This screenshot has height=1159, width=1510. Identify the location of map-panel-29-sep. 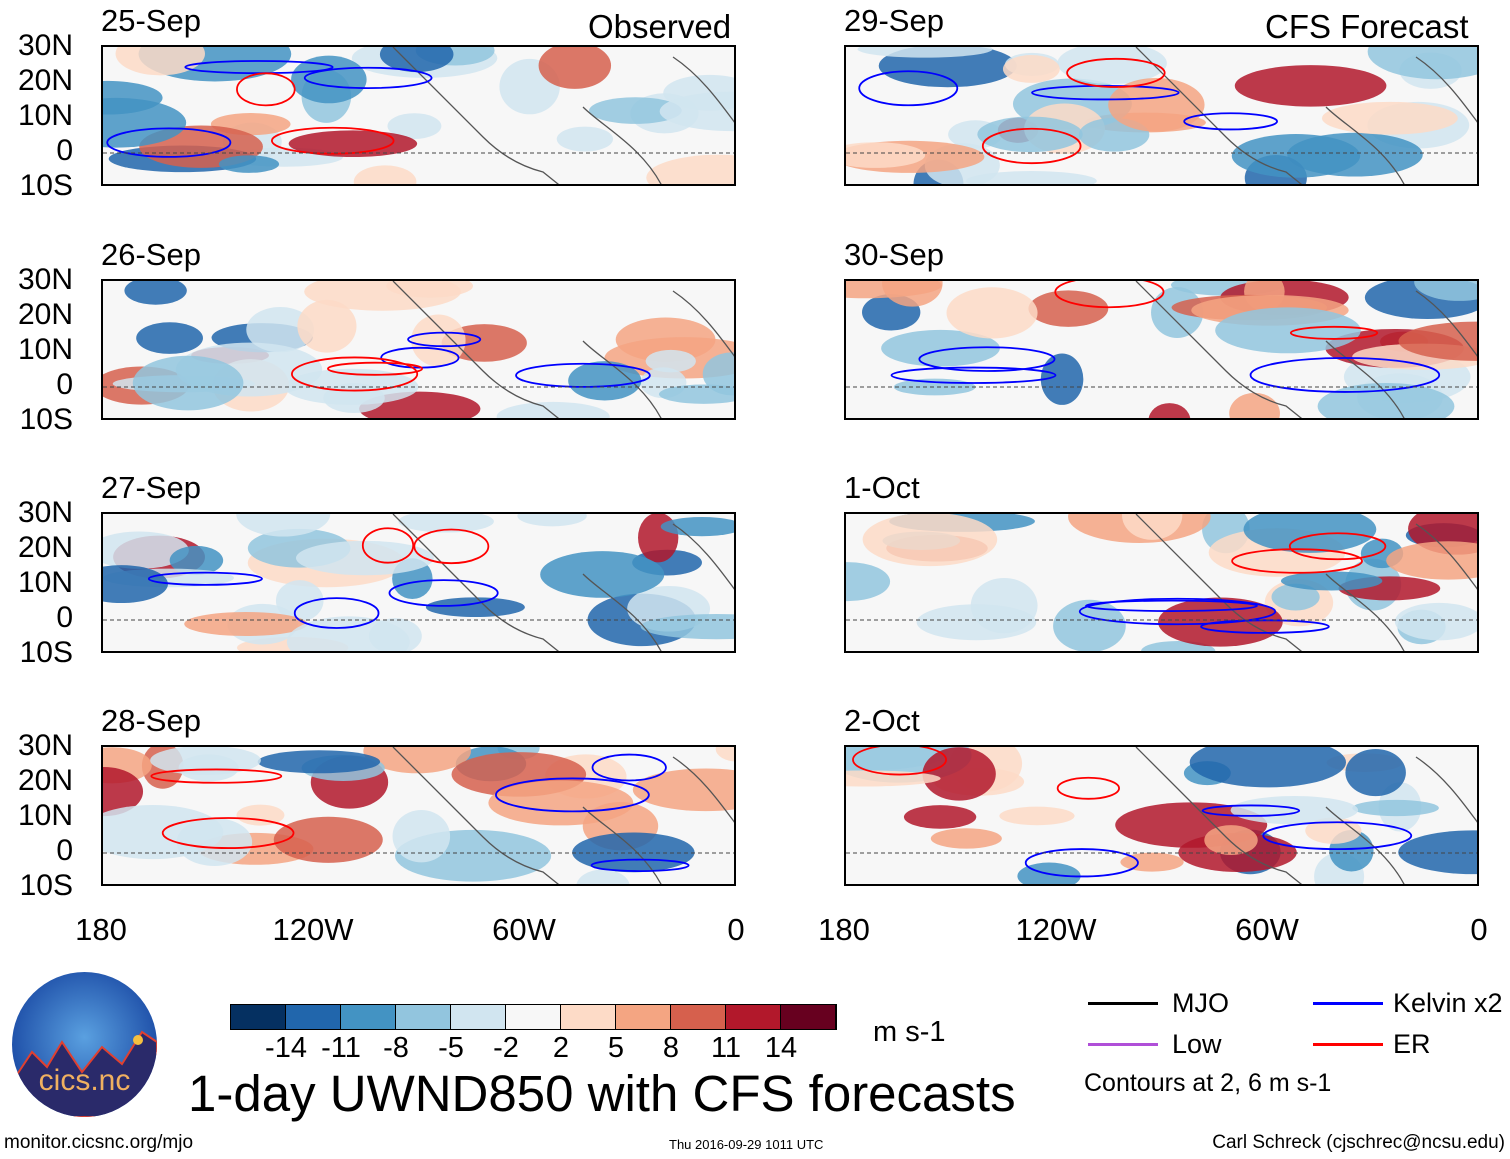
(1161, 115).